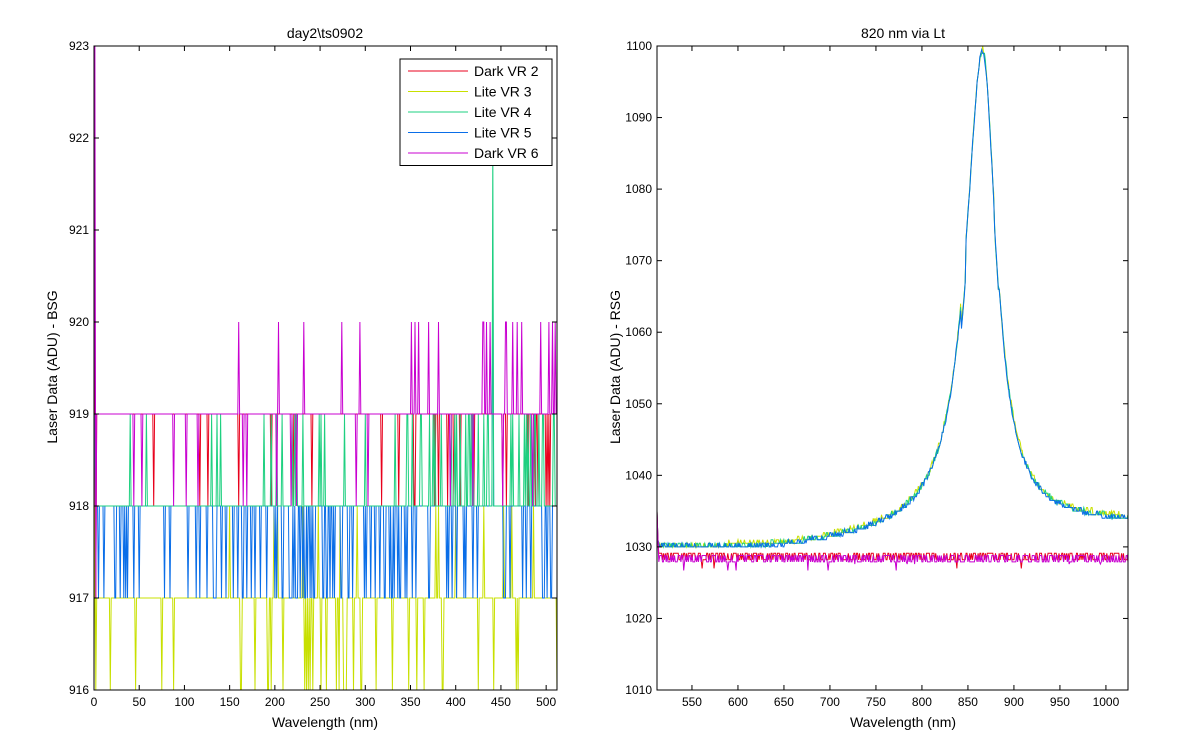 This screenshot has width=1200, height=755. What do you see at coordinates (325, 722) in the screenshot?
I see `left-xlabel: Wavelength (nm)` at bounding box center [325, 722].